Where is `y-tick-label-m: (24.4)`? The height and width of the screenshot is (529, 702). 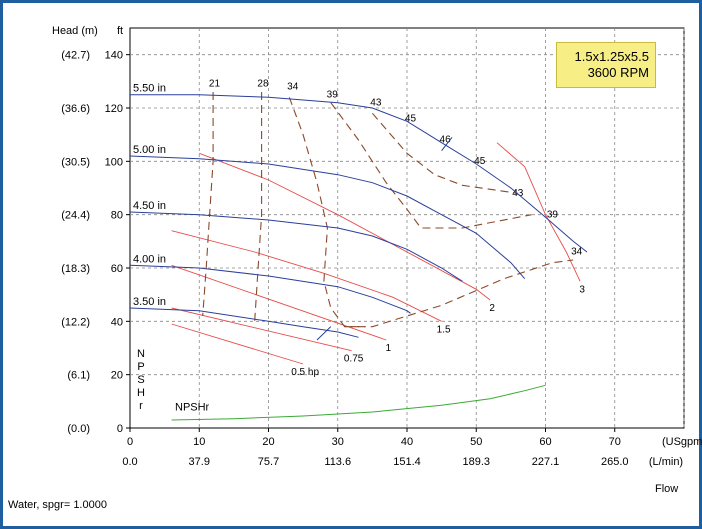 y-tick-label-m: (24.4) is located at coordinates (75, 216).